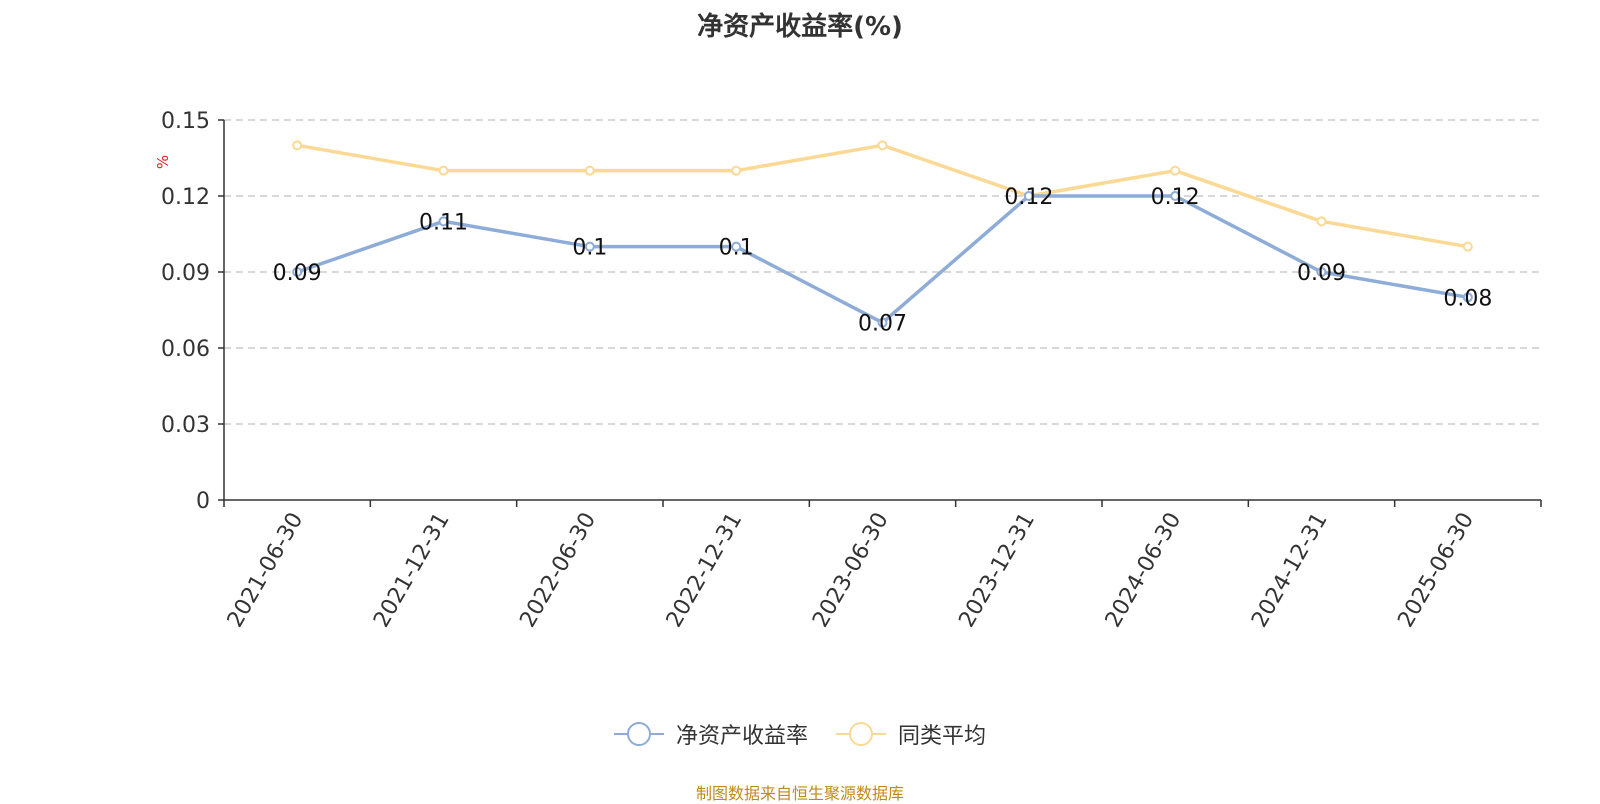  Describe the element at coordinates (185, 121) in the screenshot. I see `y-tick-label: 0.15` at that location.